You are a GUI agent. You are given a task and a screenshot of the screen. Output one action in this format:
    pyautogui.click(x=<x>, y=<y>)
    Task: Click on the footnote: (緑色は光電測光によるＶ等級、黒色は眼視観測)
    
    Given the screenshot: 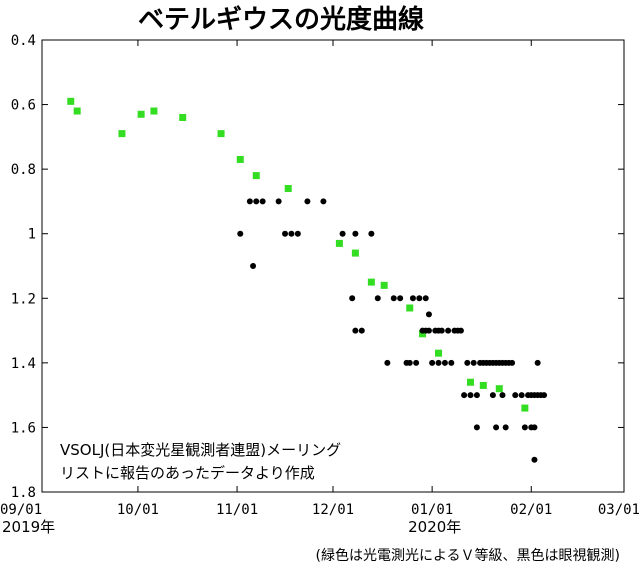 What is the action you would take?
    pyautogui.click(x=467, y=555)
    